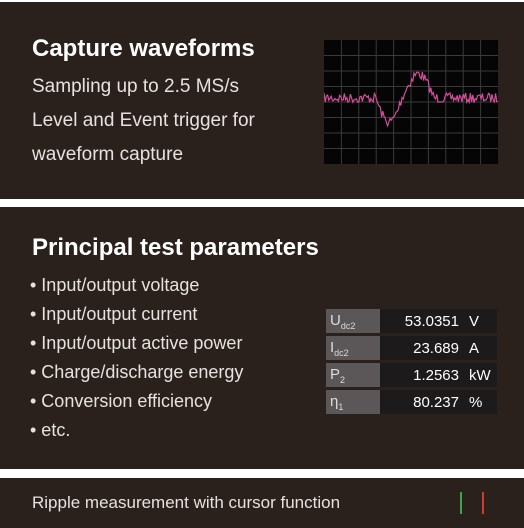  What do you see at coordinates (483, 503) in the screenshot?
I see `cursor-red` at bounding box center [483, 503].